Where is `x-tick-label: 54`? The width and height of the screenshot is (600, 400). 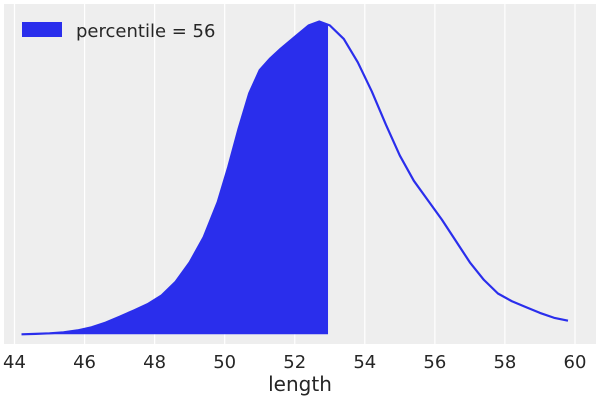 x-tick-label: 54 is located at coordinates (364, 362).